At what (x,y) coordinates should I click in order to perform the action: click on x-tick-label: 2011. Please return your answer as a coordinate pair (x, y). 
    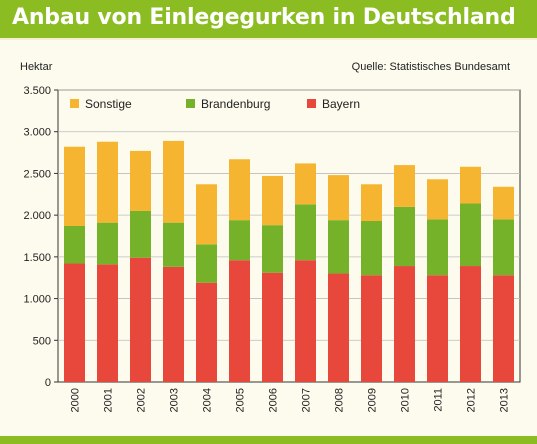
    Looking at the image, I should click on (439, 400).